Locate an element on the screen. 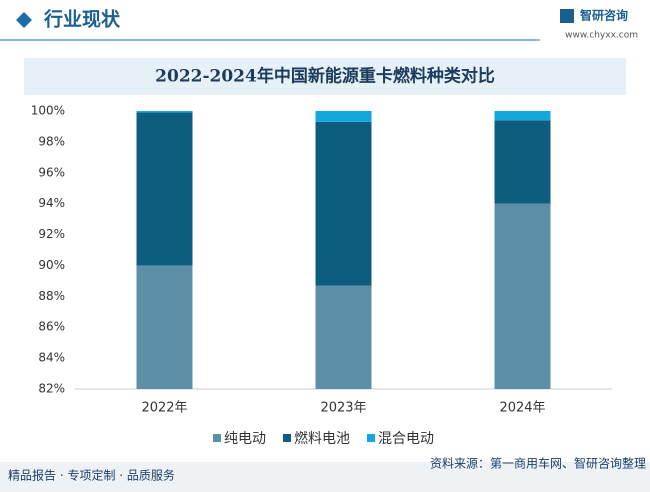 Image resolution: width=650 pixels, height=492 pixels. footer-source: 资料来源：第一商用车网、智研咨询整理 is located at coordinates (538, 463).